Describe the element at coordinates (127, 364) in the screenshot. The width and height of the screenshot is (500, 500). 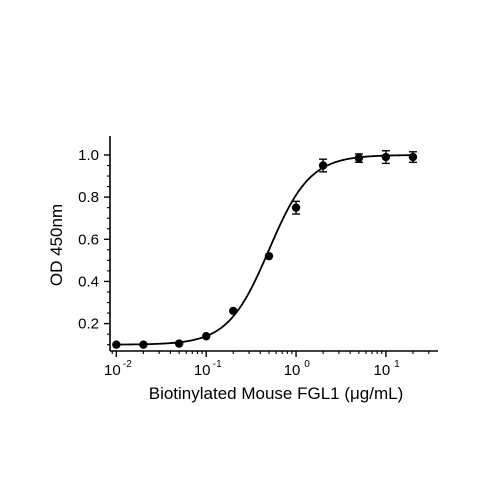
I see `x-tick-exponent: -2` at that location.